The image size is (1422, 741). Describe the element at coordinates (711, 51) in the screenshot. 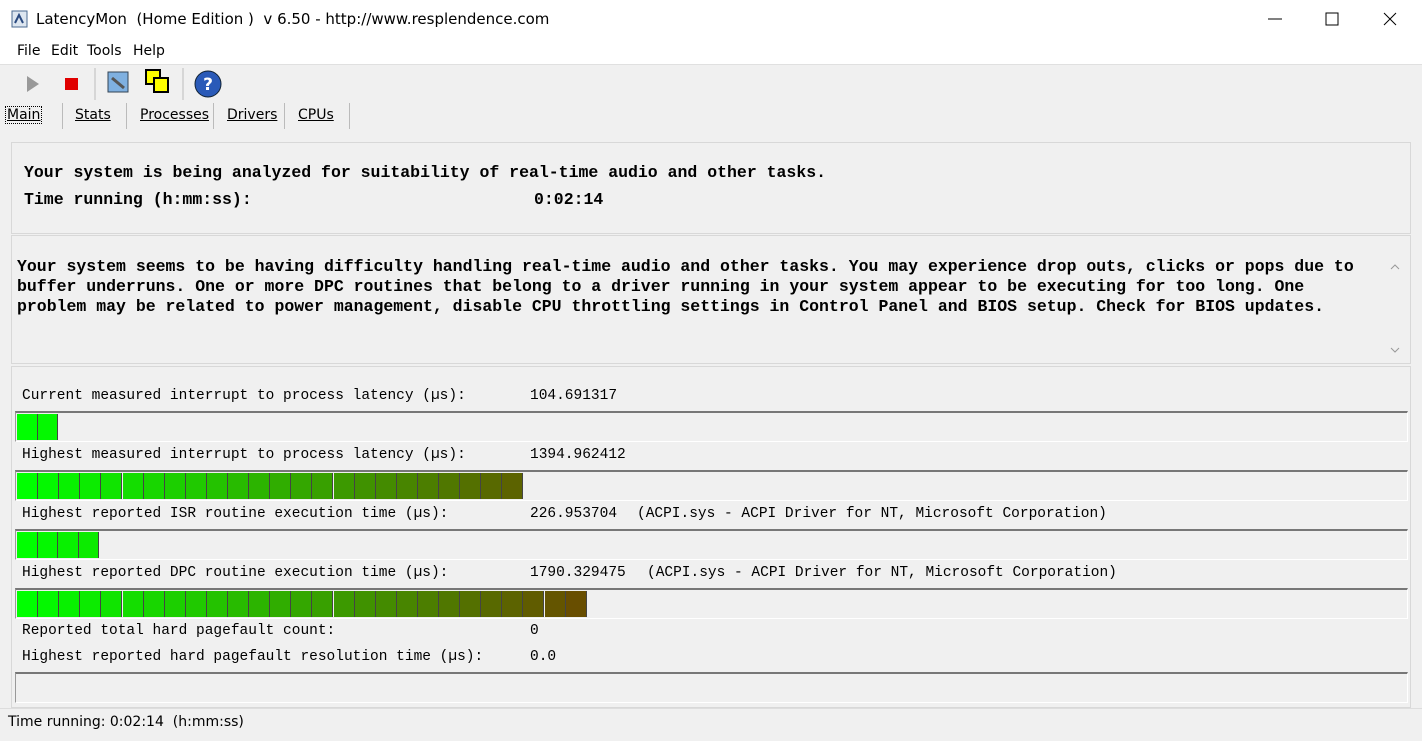

I see `menu-bar: File Edit Tools Help` at that location.